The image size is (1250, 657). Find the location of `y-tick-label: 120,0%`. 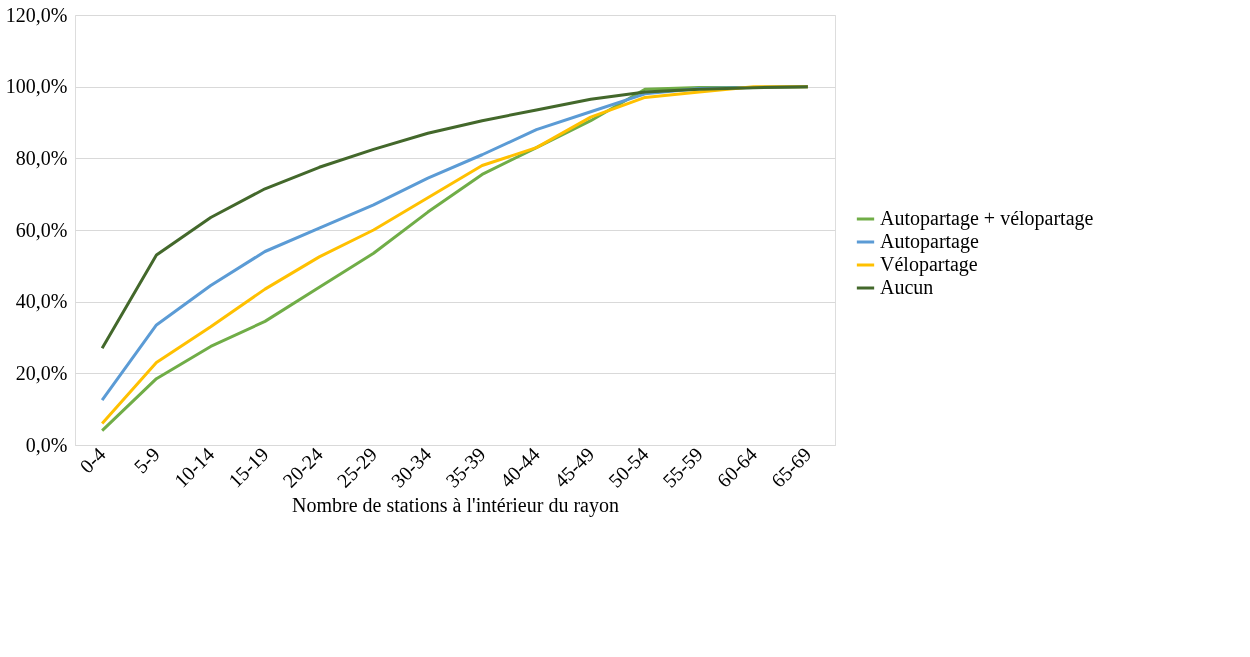

y-tick-label: 120,0% is located at coordinates (36, 14).